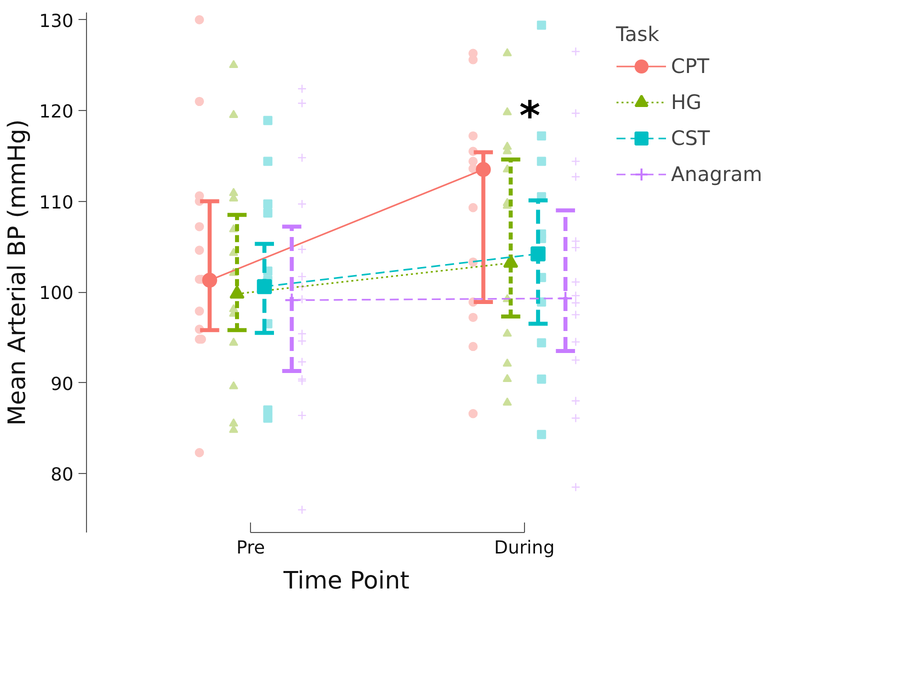 This screenshot has width=917, height=677. I want to click on x-tick-label: Pre, so click(251, 548).